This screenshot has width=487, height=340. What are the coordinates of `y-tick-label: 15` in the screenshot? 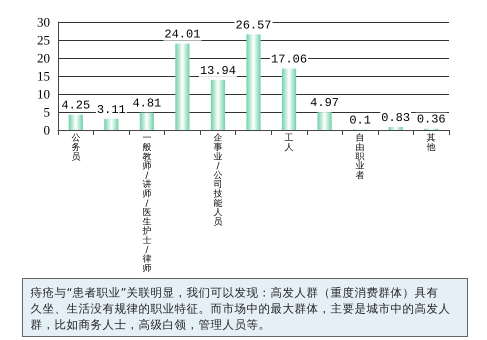 It's located at (43, 76).